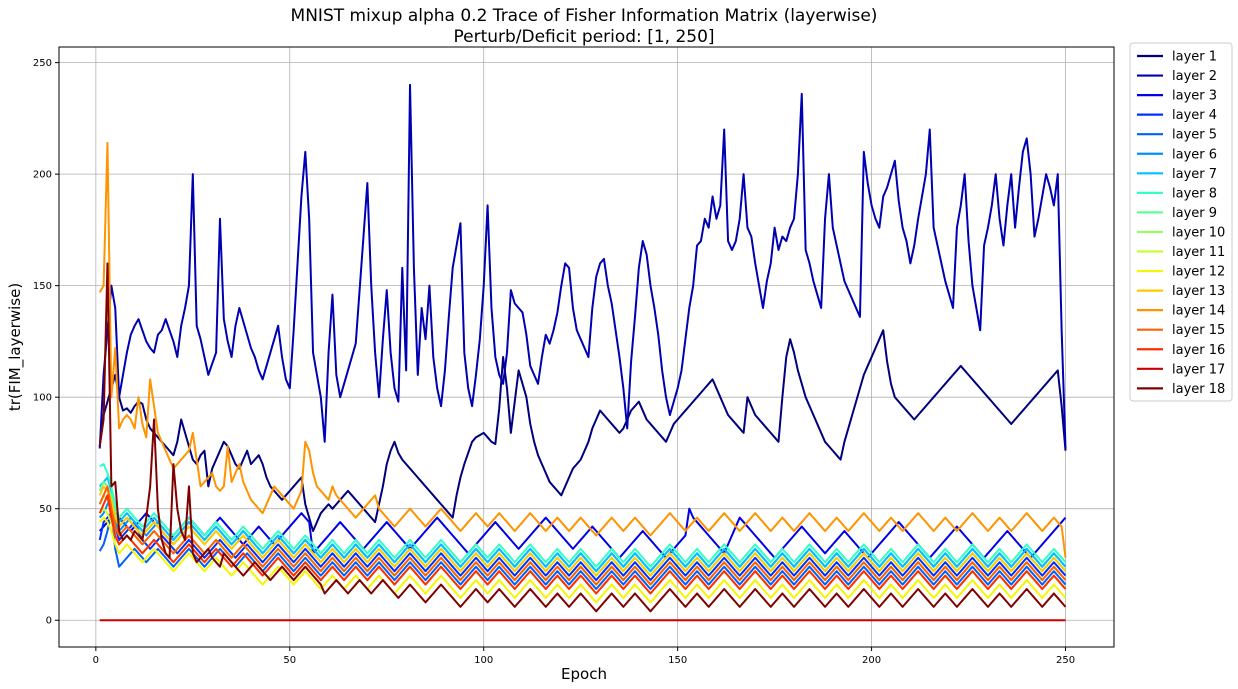 This screenshot has width=1238, height=689. I want to click on legend-entry: layer 6, so click(1194, 154).